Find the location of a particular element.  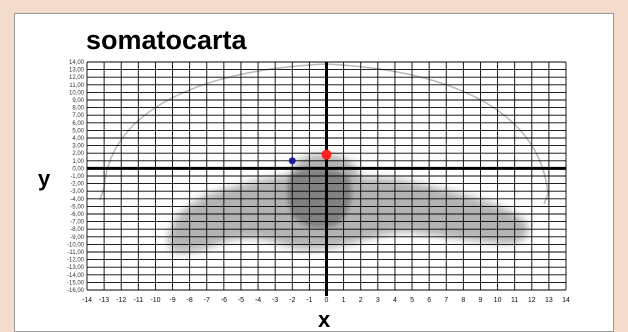

y-tick-label: -9,00 is located at coordinates (77, 238).